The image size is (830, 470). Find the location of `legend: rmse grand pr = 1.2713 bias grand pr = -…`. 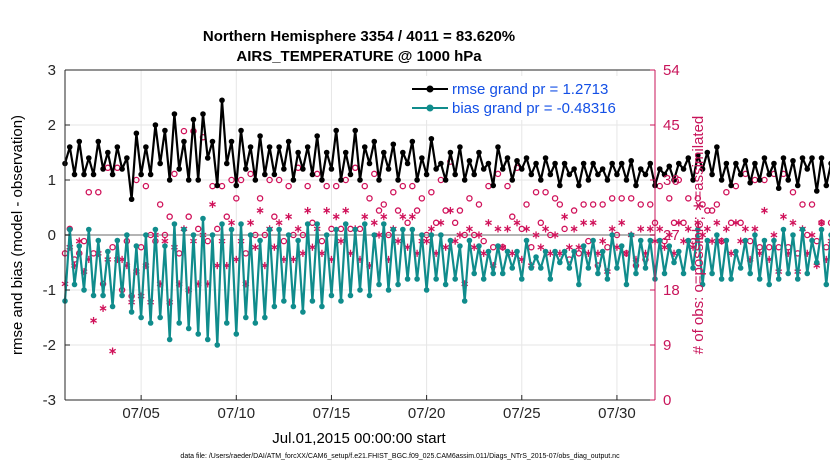

legend: rmse grand pr = 1.2713 bias grand pr = -… is located at coordinates (531, 98).